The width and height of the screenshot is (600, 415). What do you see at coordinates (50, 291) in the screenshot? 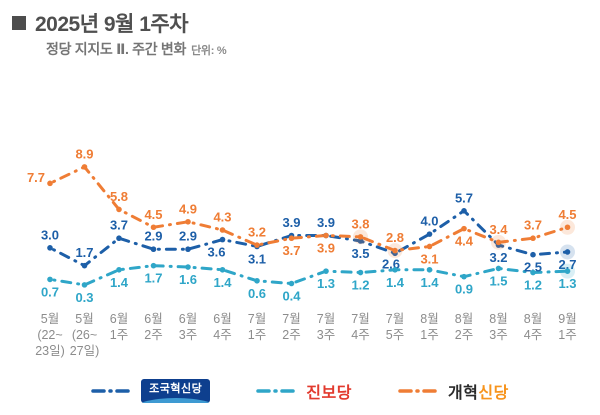
I see `value-label: 0.7` at bounding box center [50, 291].